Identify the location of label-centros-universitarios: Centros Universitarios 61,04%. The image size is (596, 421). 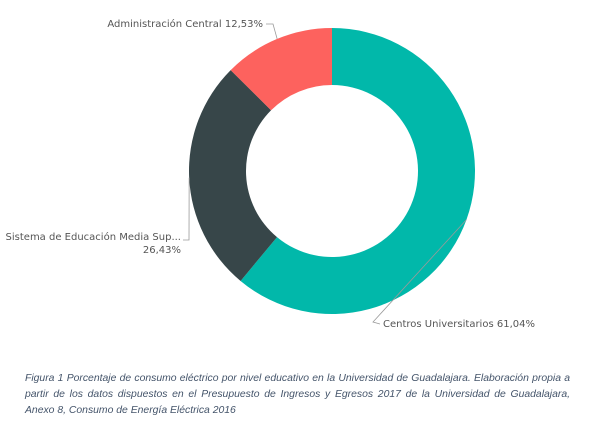
(459, 324).